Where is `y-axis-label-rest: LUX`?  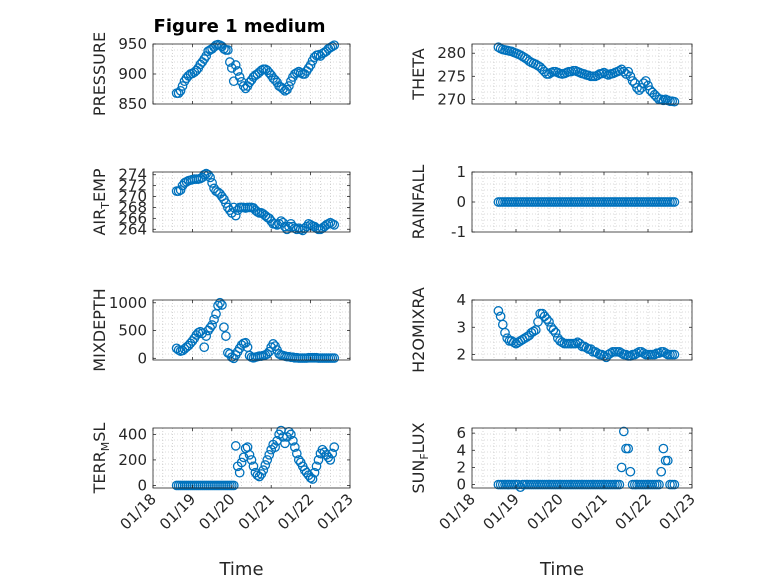
y-axis-label-rest: LUX is located at coordinates (418, 437).